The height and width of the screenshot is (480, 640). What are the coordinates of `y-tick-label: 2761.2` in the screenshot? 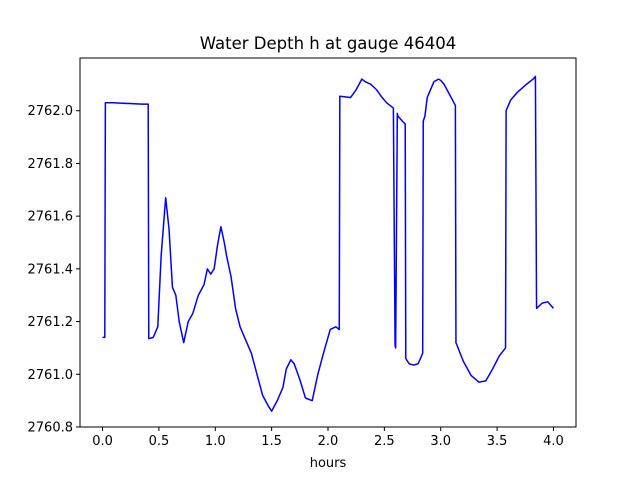 It's located at (51, 322).